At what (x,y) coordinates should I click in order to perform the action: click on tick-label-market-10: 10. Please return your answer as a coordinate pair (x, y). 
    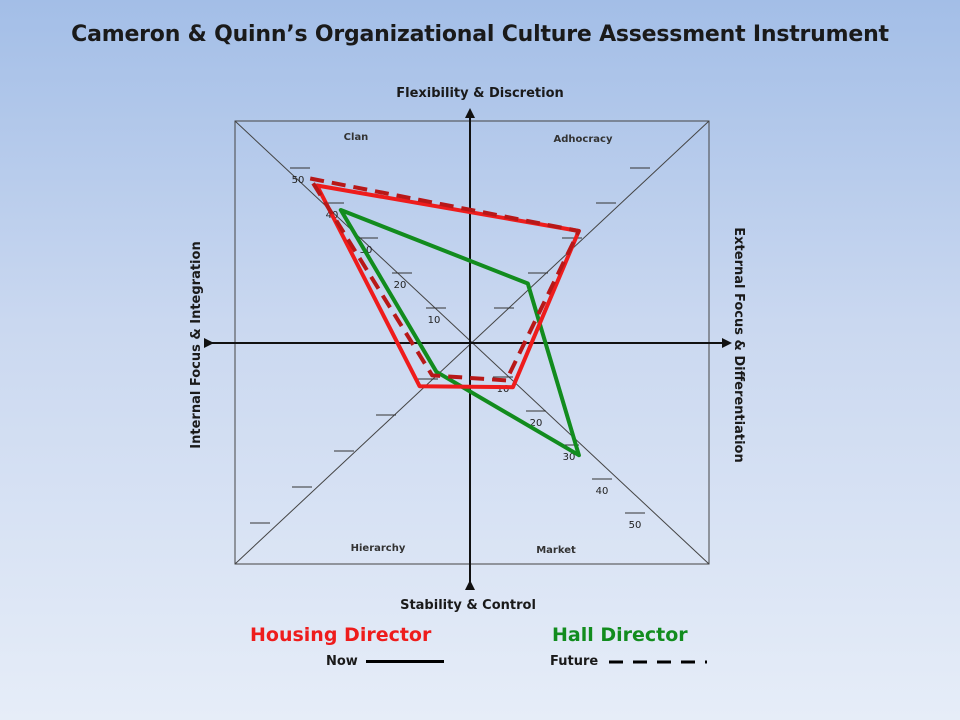
    Looking at the image, I should click on (503, 389).